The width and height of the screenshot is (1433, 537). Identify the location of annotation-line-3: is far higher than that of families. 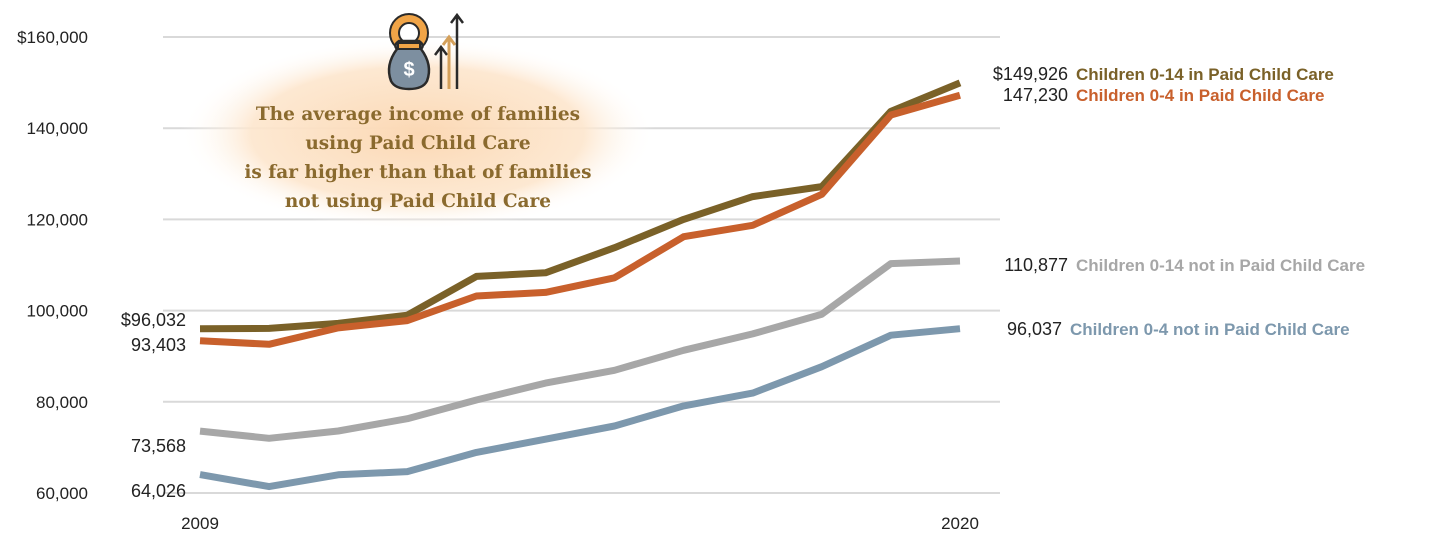
(417, 172).